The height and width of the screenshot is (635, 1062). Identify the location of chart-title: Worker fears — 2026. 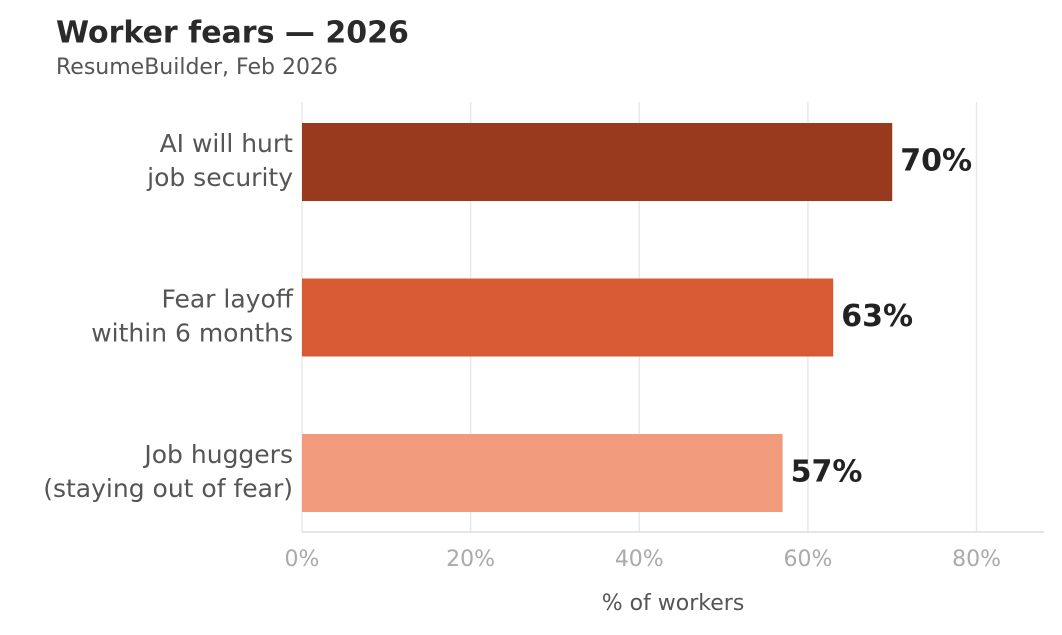
(232, 33).